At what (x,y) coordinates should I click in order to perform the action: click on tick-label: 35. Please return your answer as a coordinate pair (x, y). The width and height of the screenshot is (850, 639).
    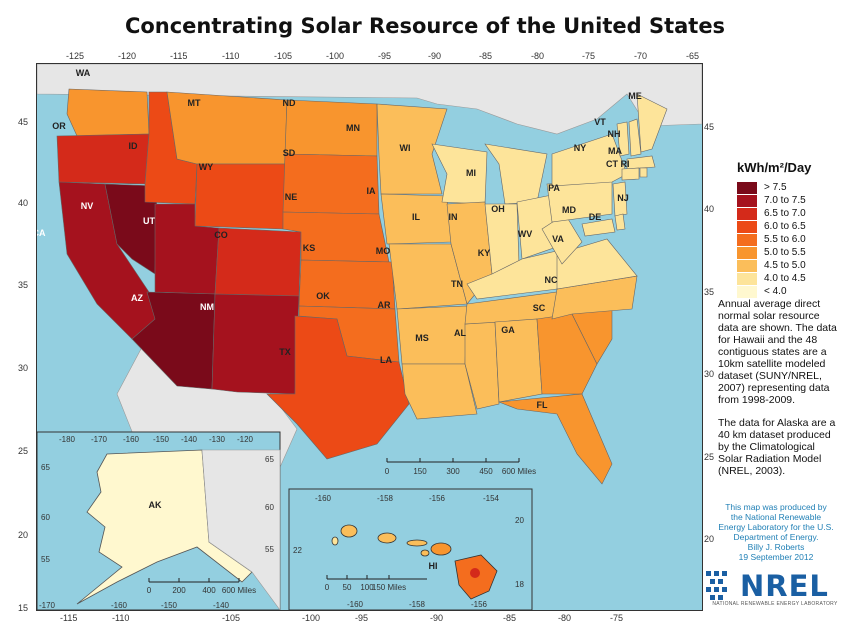
    Looking at the image, I should click on (23, 285).